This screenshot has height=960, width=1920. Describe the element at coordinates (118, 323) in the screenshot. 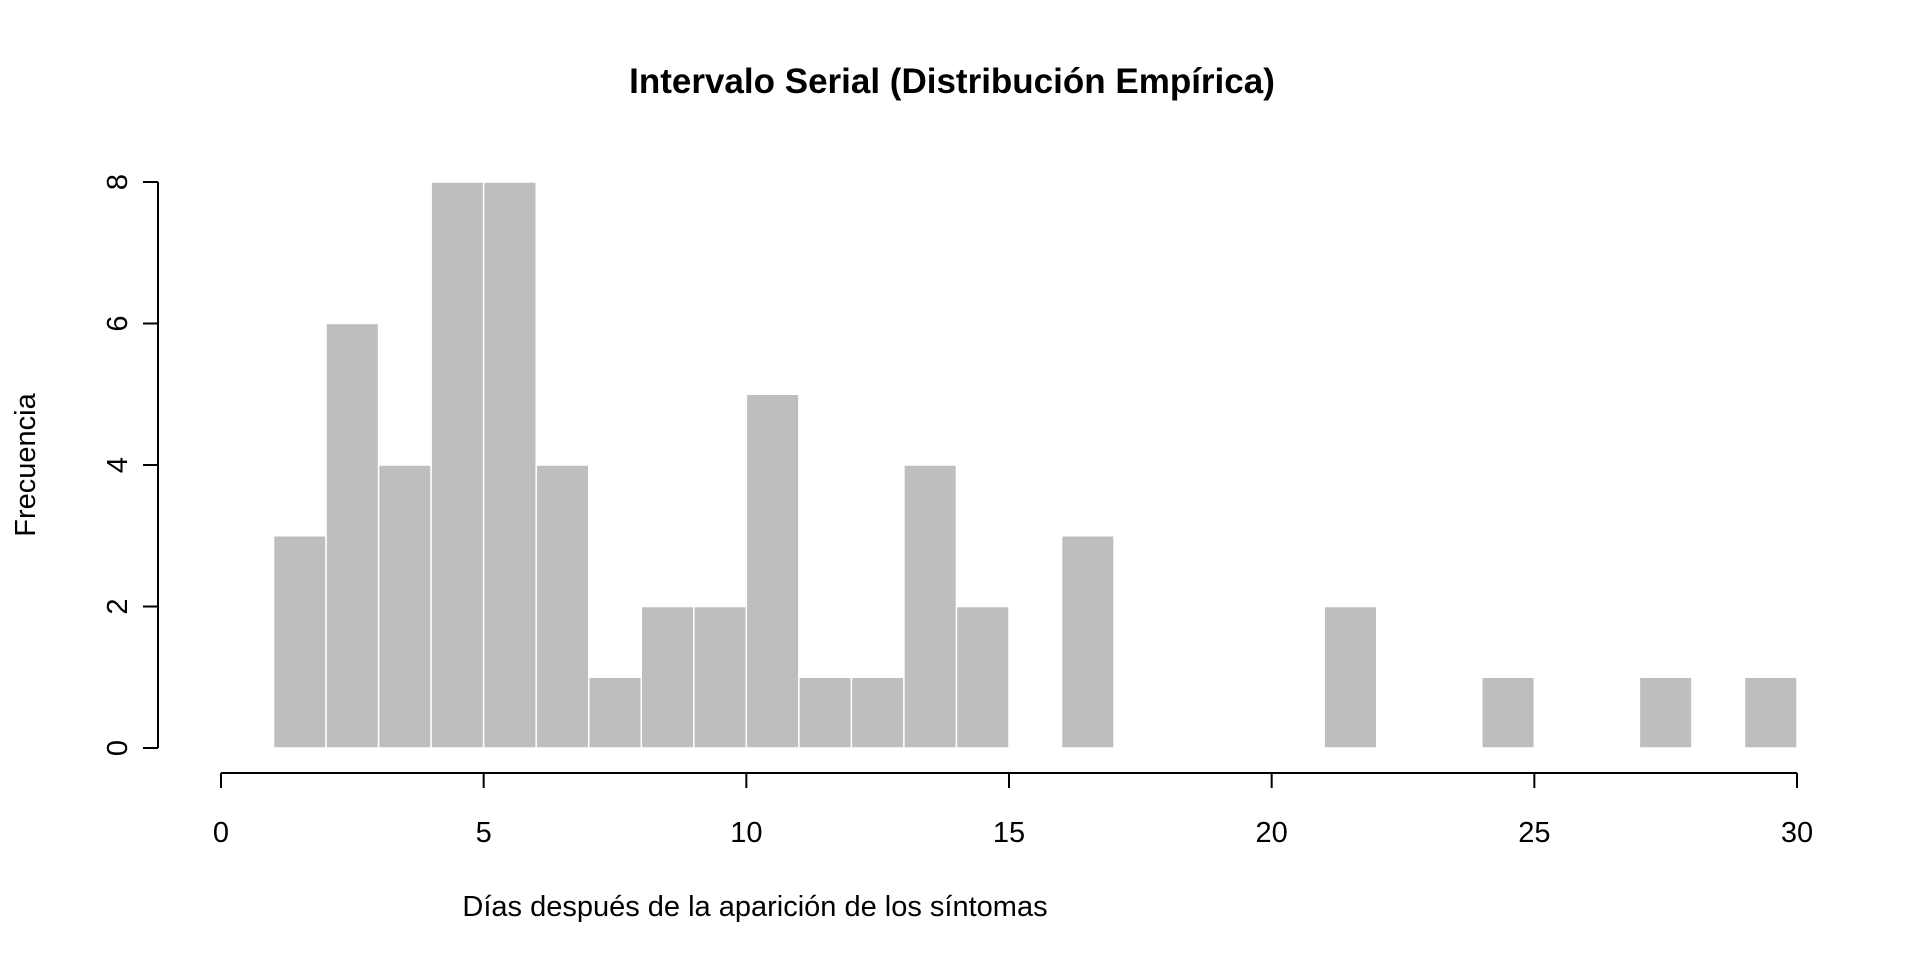

I see `y-tick-label: 6` at that location.